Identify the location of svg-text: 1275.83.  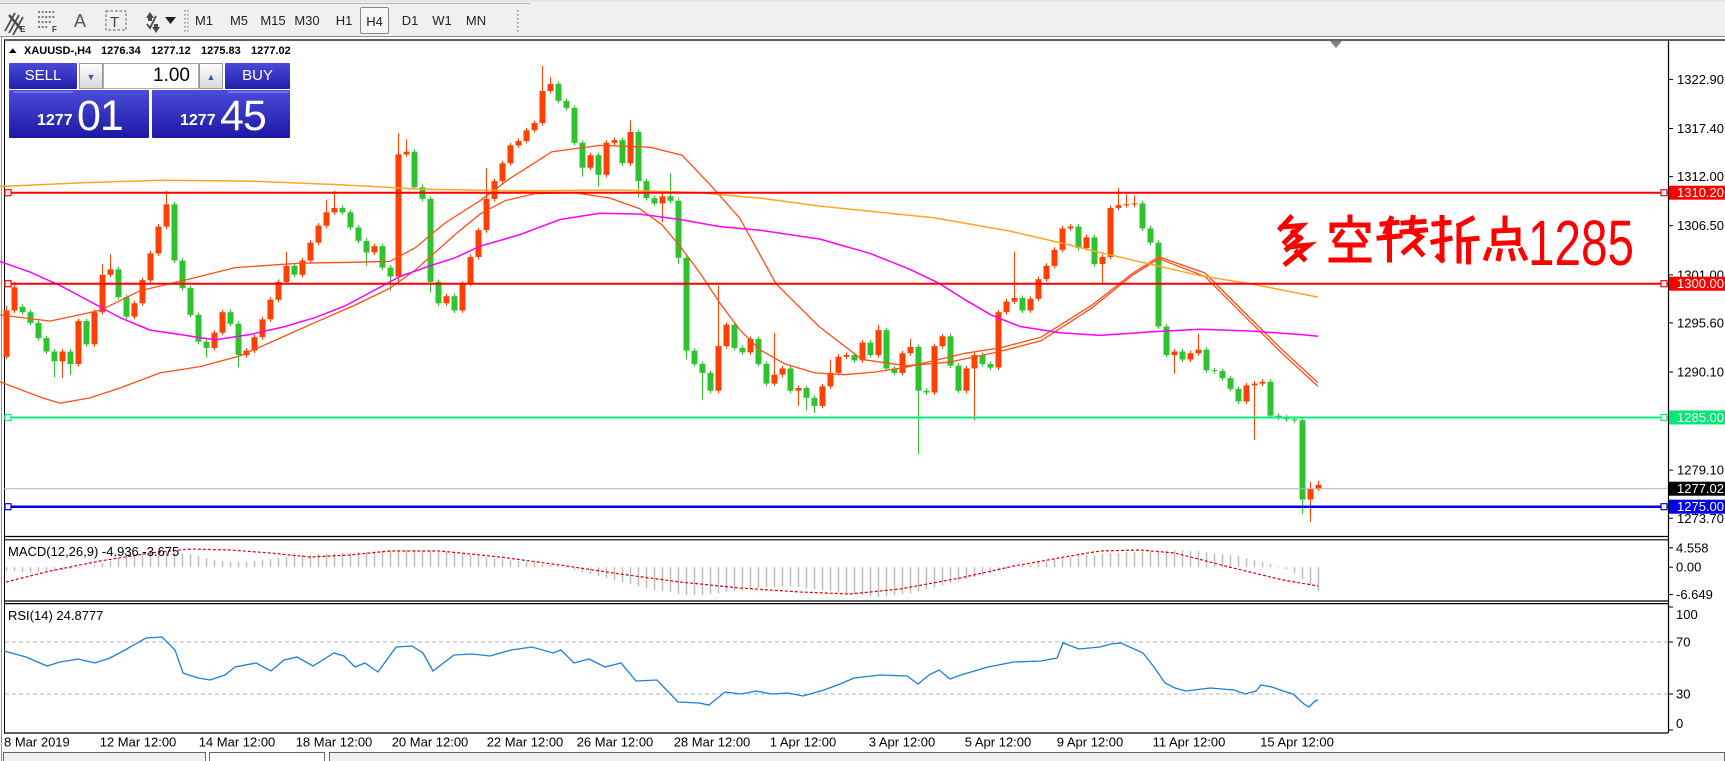
(221, 51).